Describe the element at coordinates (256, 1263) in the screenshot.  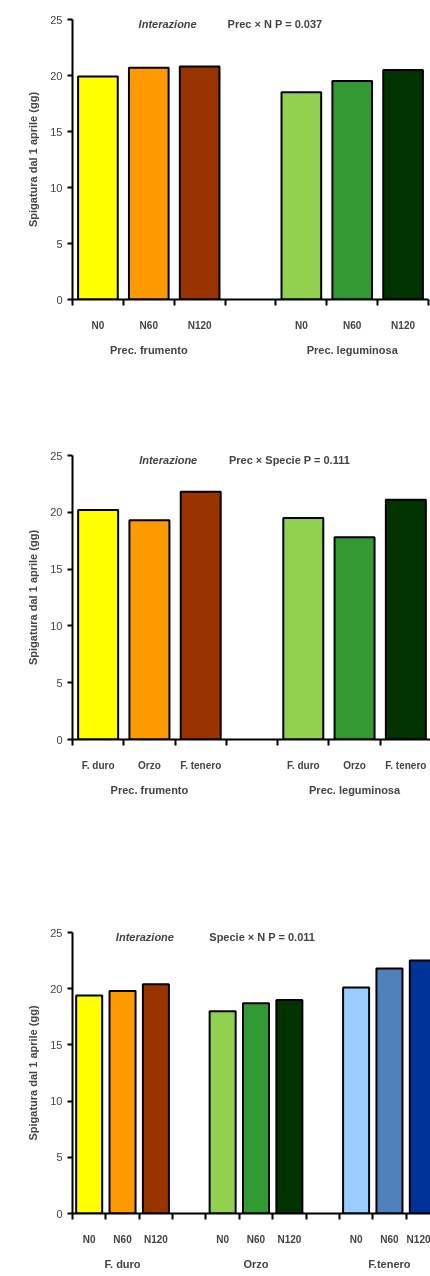
I see `text: Orzo` at that location.